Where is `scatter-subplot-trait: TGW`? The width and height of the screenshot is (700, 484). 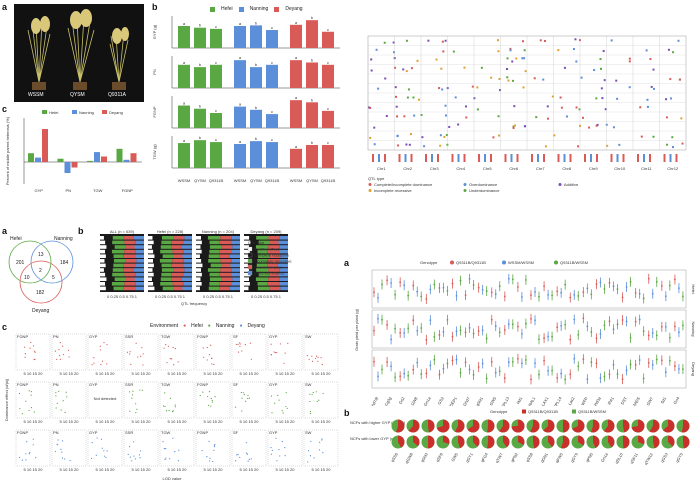
scatter-subplot-trait: TGW is located at coordinates (166, 384).